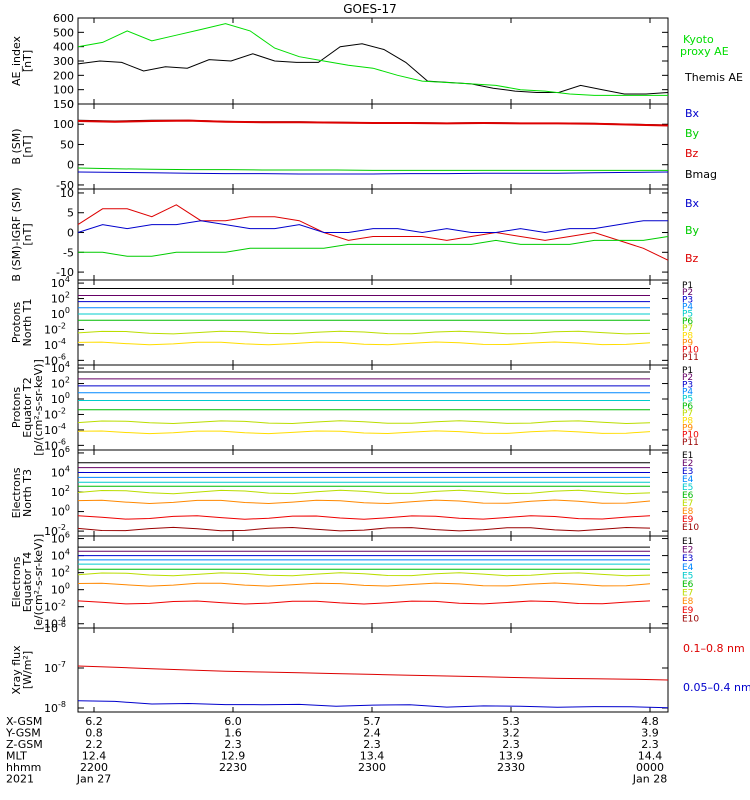 The height and width of the screenshot is (800, 750). Describe the element at coordinates (650, 767) in the screenshot. I see `footer-value: 0000` at that location.